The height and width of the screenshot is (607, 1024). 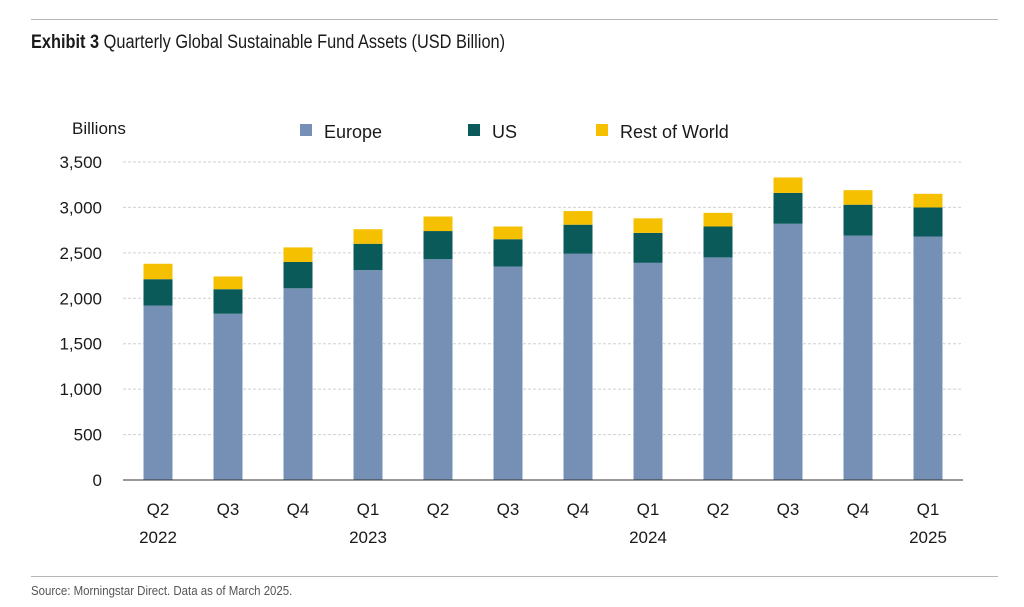 What do you see at coordinates (65, 42) in the screenshot?
I see `exhibit-label: Exhibit 3` at bounding box center [65, 42].